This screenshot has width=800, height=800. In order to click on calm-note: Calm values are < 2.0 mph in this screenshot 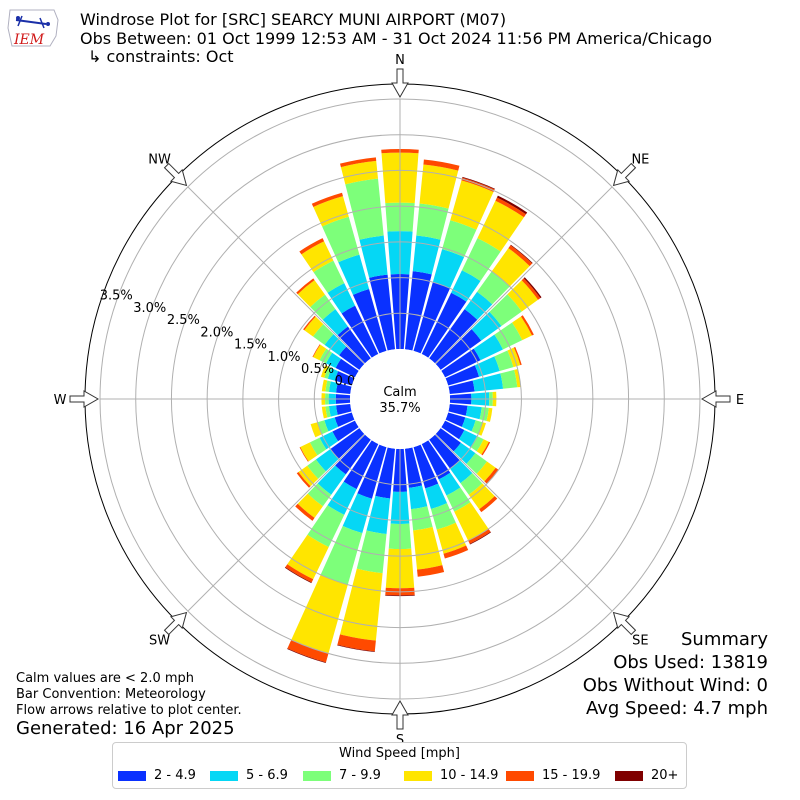, I will do `click(105, 678)`.